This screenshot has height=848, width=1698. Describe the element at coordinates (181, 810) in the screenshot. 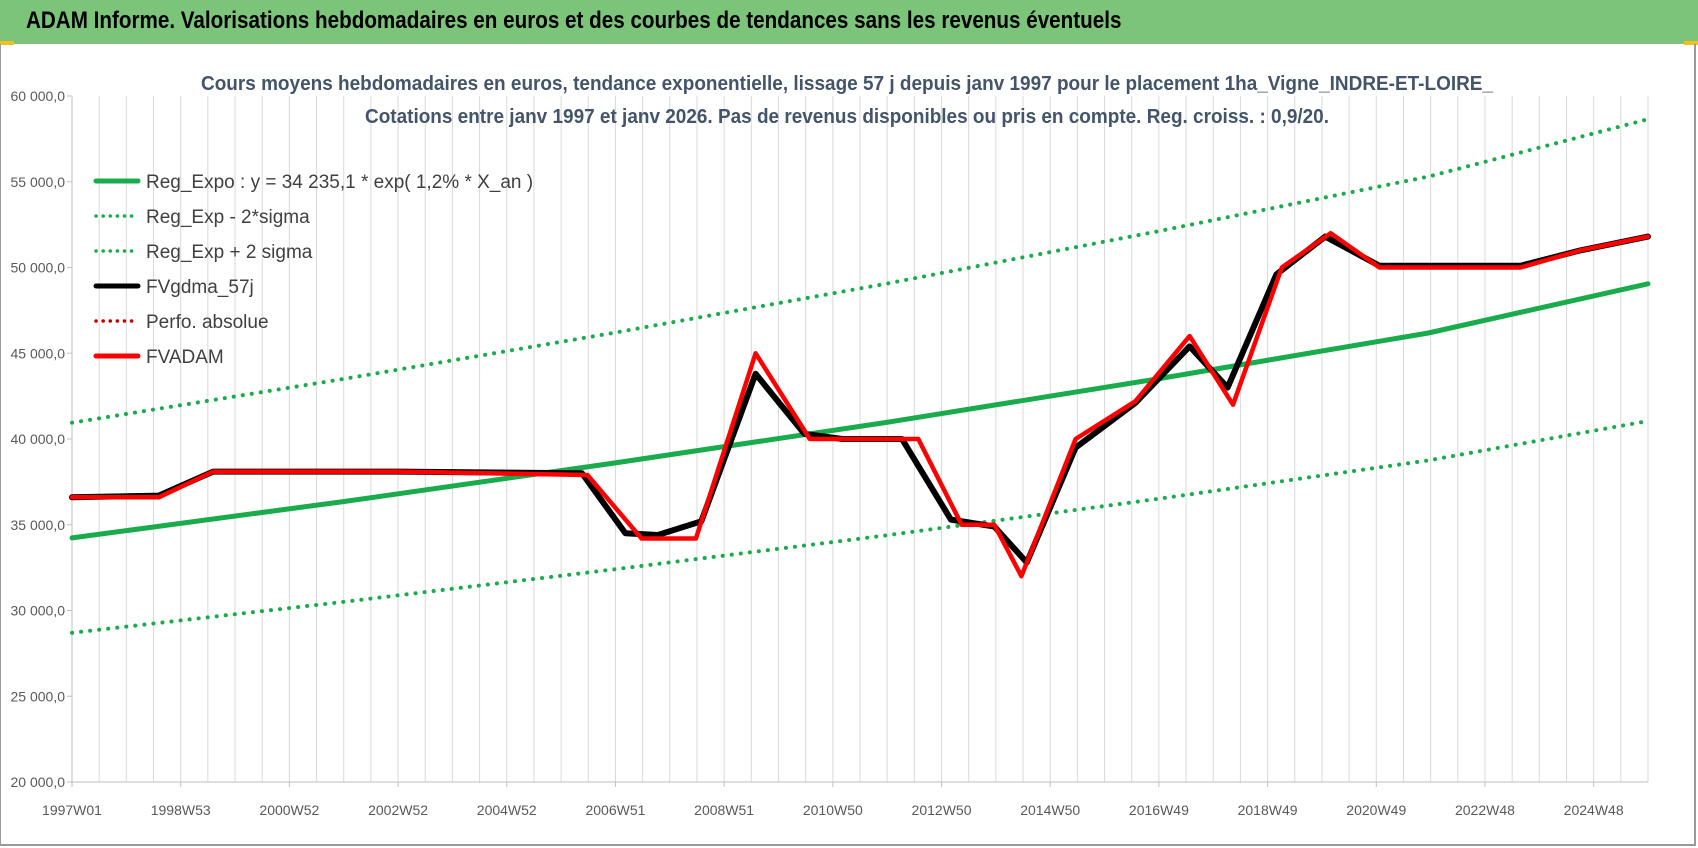

I see `x-tick-label: 1998W53` at that location.